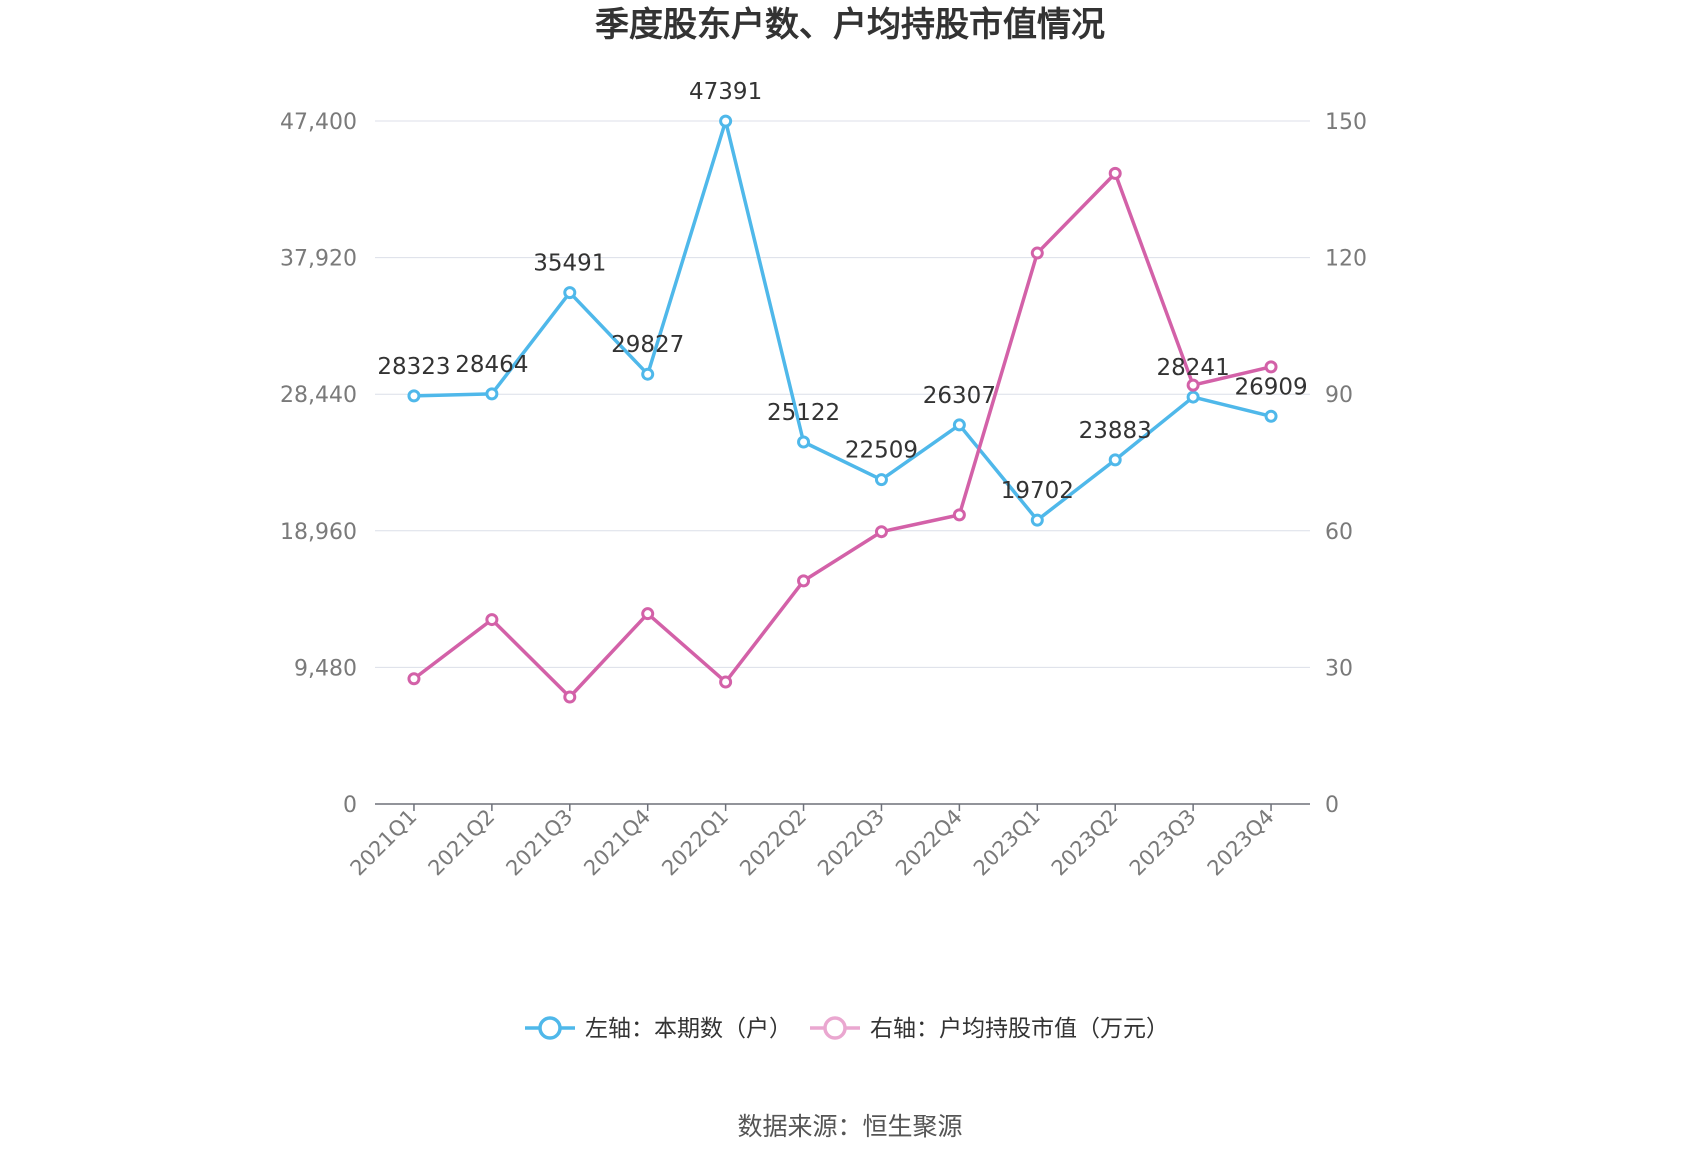 Image resolution: width=1700 pixels, height=1150 pixels. I want to click on x-tick-label: 2023Q1, so click(1007, 843).